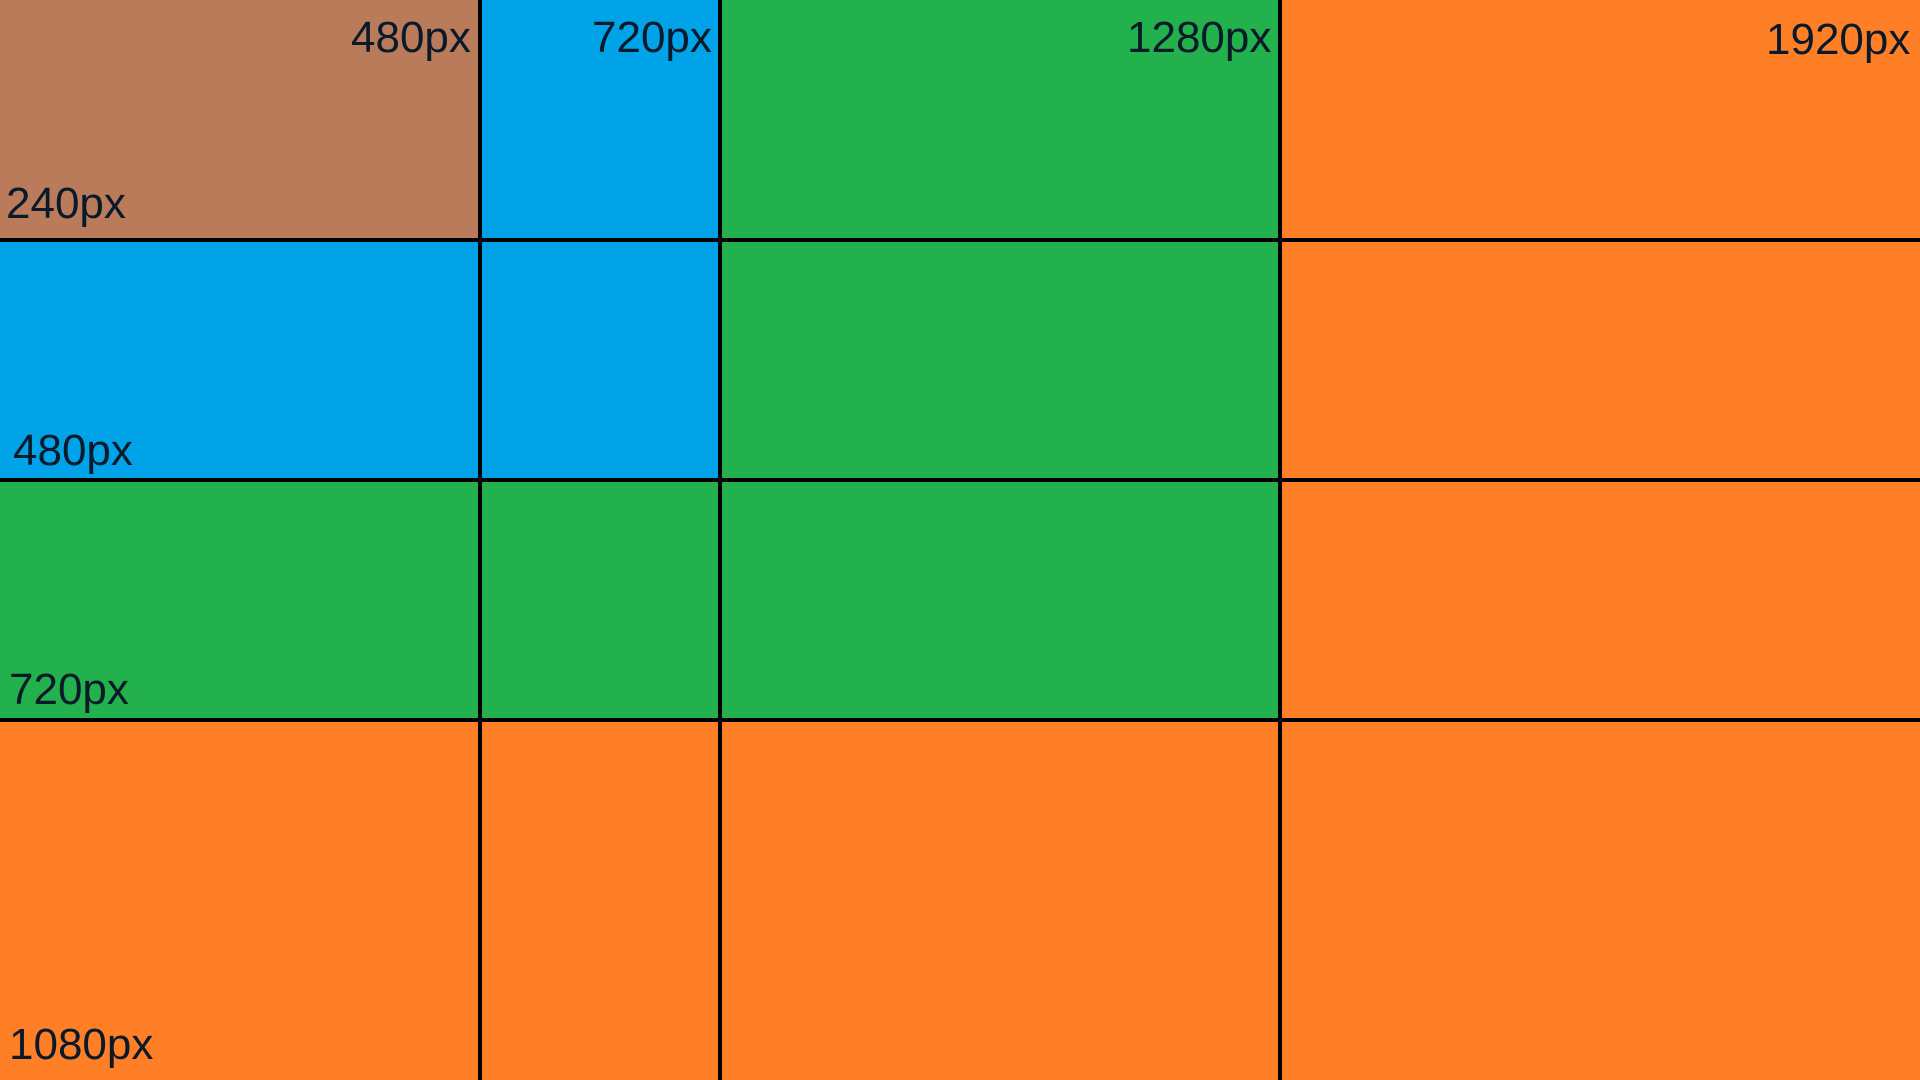  What do you see at coordinates (1600, 600) in the screenshot?
I see `cell-1920x720` at bounding box center [1600, 600].